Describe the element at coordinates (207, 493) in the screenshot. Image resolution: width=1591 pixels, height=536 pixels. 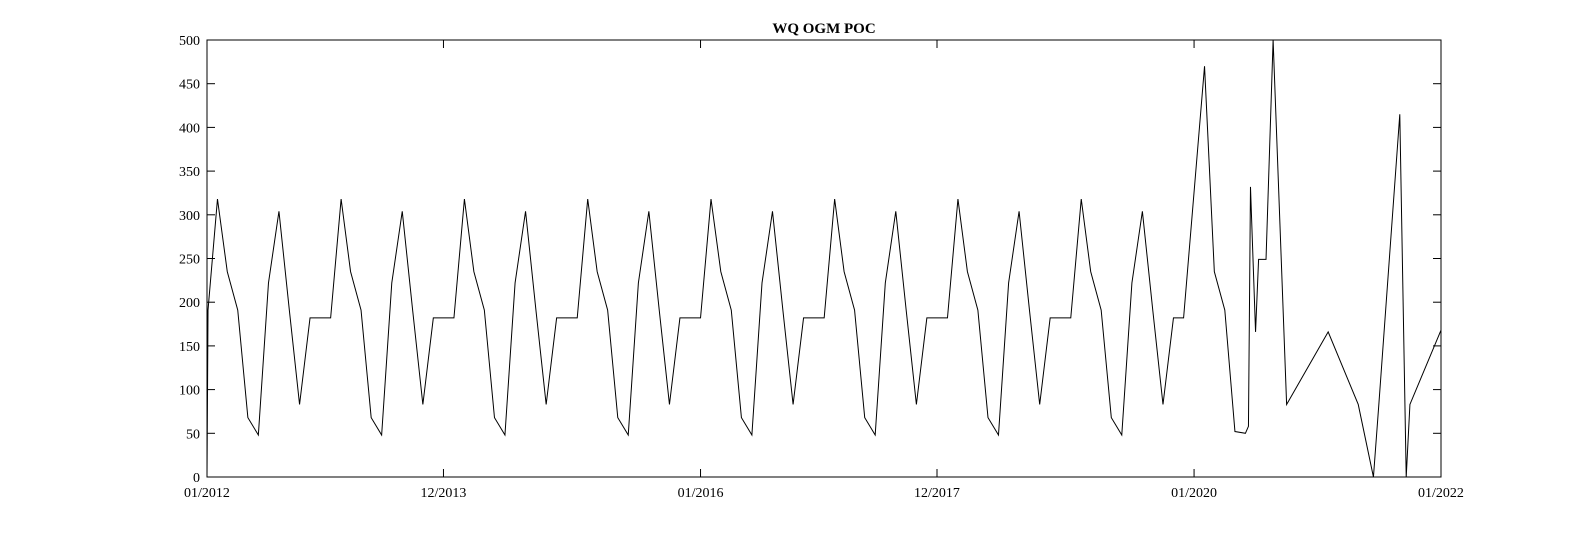
I see `x-tick-label: 01/2012` at that location.